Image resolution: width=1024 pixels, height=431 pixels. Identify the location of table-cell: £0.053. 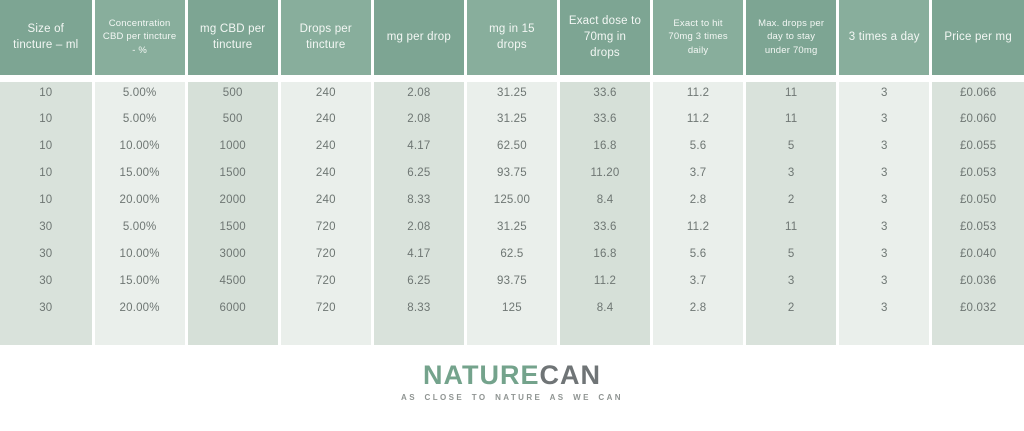
(976, 172).